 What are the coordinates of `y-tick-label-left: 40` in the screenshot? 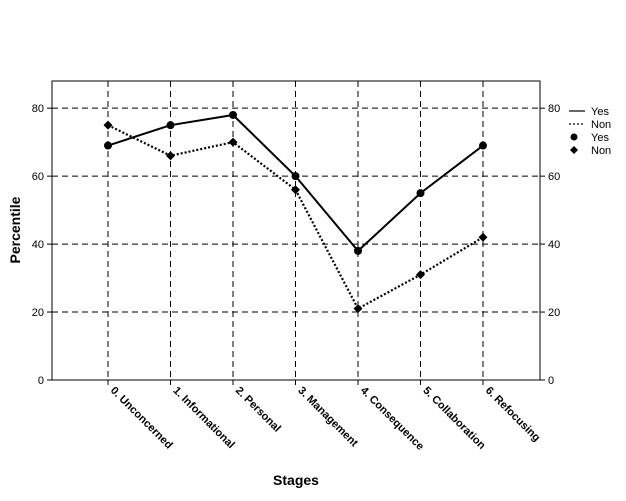 It's located at (38, 245).